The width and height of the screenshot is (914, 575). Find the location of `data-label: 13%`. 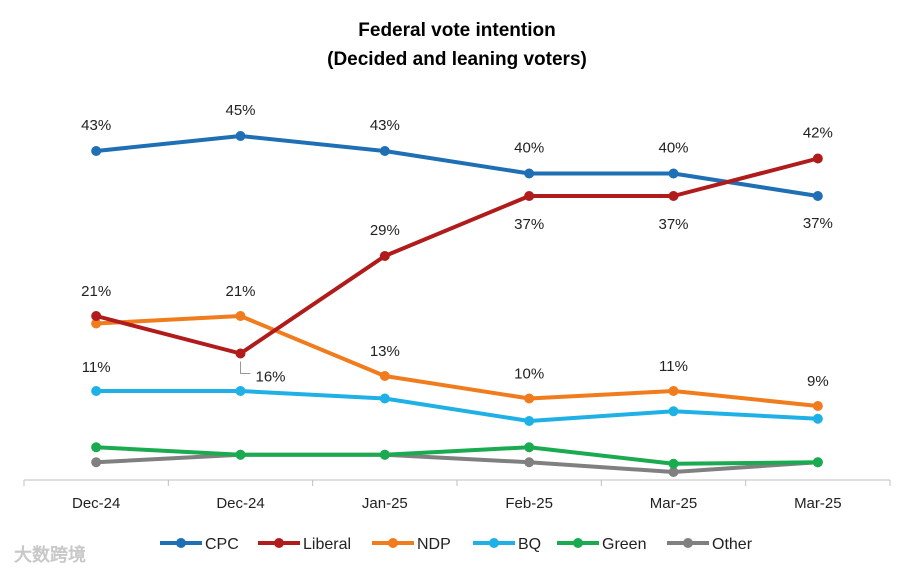

data-label: 13% is located at coordinates (385, 351).